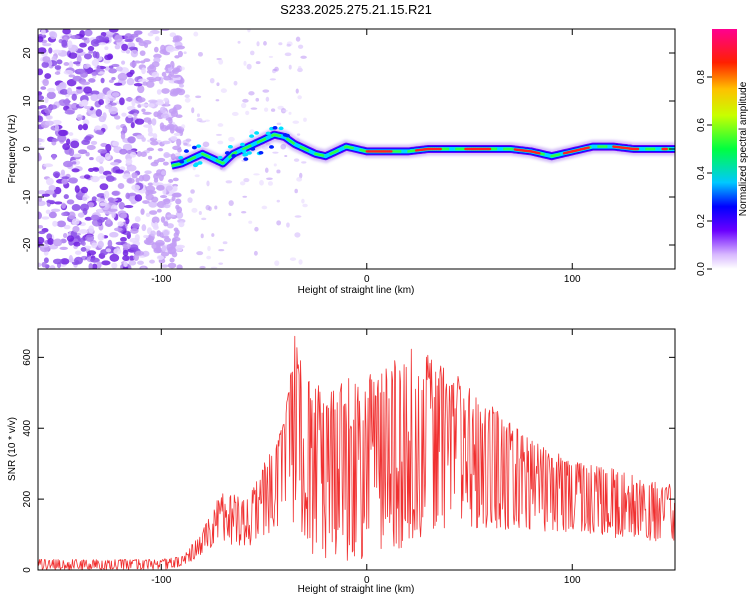  Describe the element at coordinates (422, 149) in the screenshot. I see `spectrogram-ridge` at that location.